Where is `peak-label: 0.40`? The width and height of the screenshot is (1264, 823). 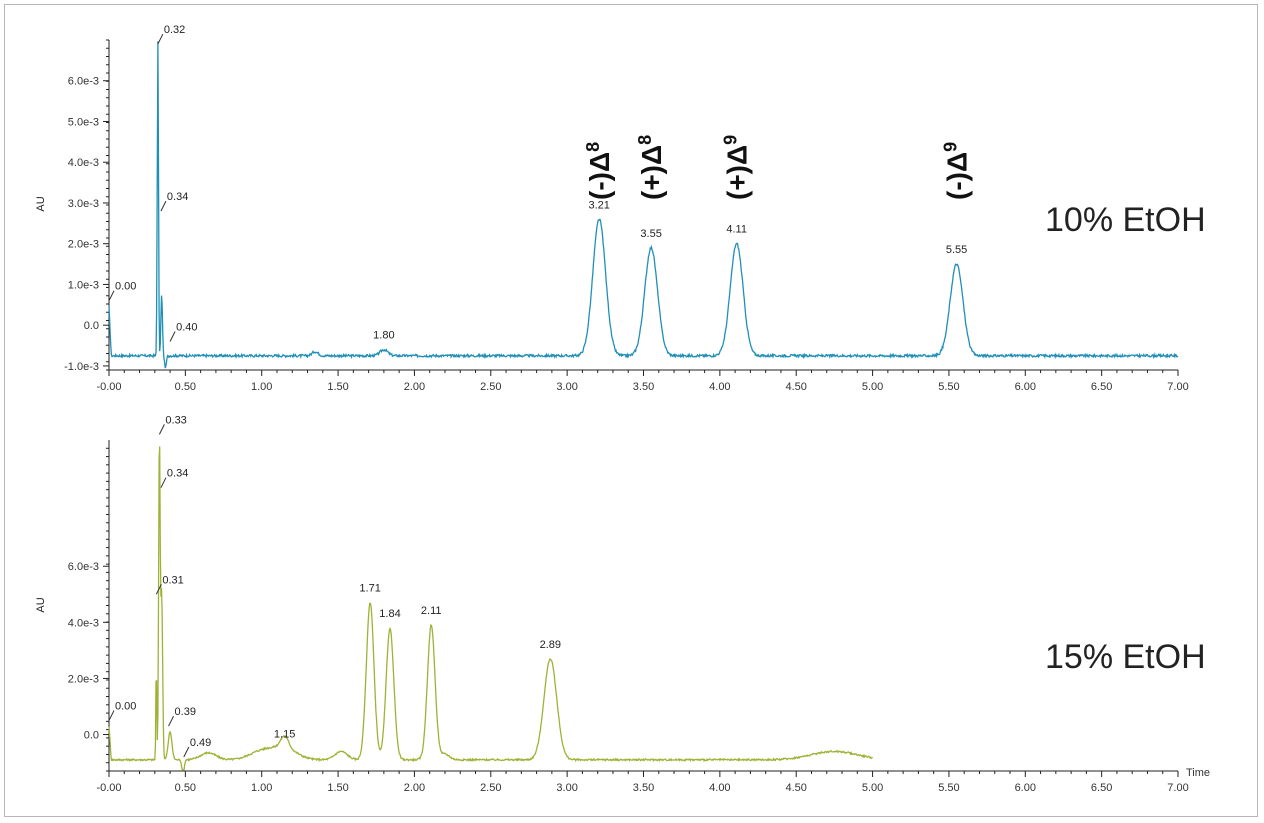 peak-label: 0.40 is located at coordinates (186, 327).